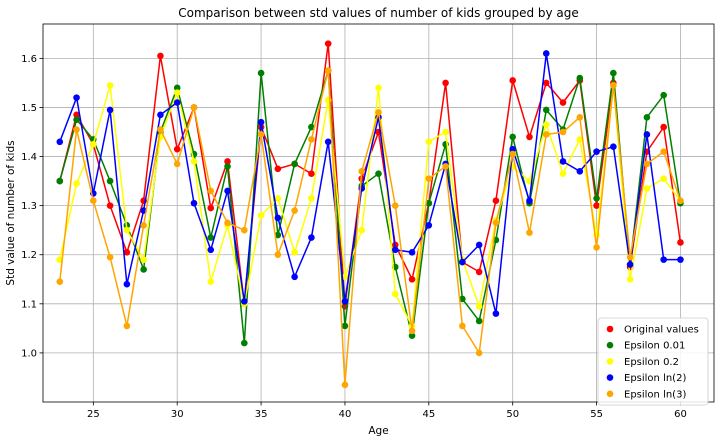 This screenshot has height=441, width=721. Describe the element at coordinates (29, 157) in the screenshot. I see `y-tick-label: 1.4` at that location.